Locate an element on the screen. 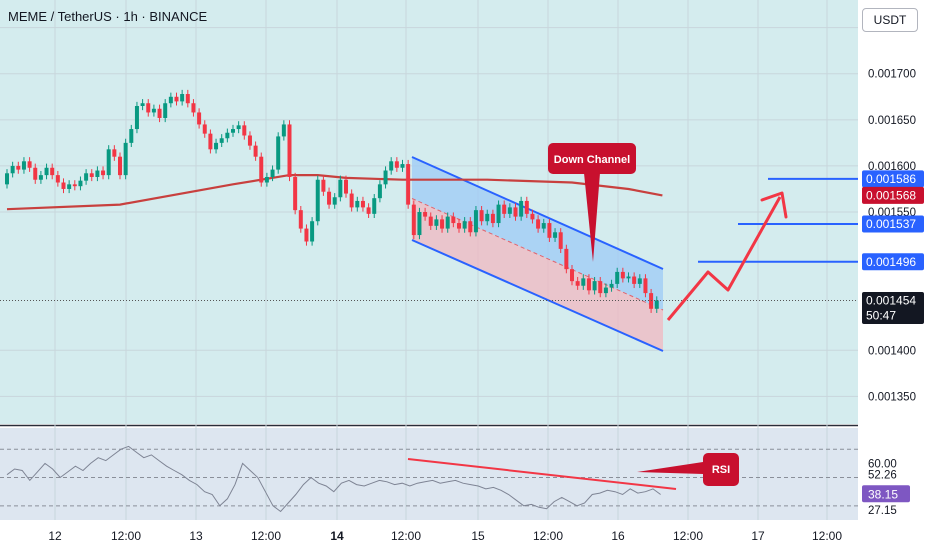 This screenshot has height=550, width=932. channel-upper-fill is located at coordinates (537, 233).